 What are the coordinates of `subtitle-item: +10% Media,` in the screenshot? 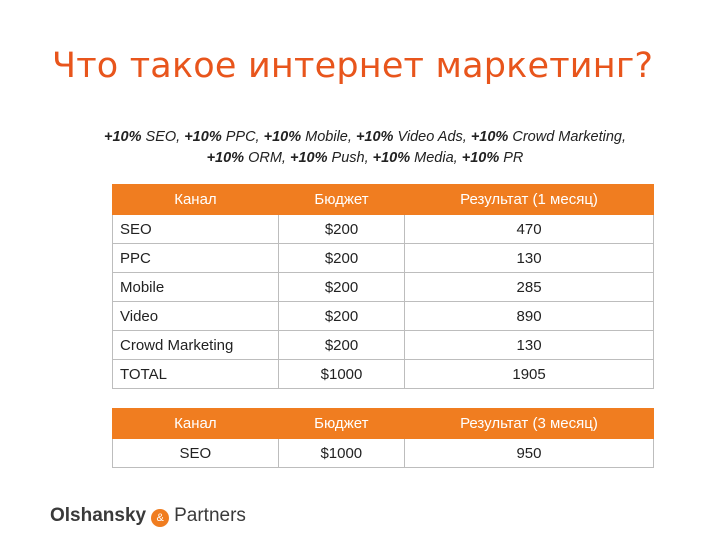 It's located at (417, 158).